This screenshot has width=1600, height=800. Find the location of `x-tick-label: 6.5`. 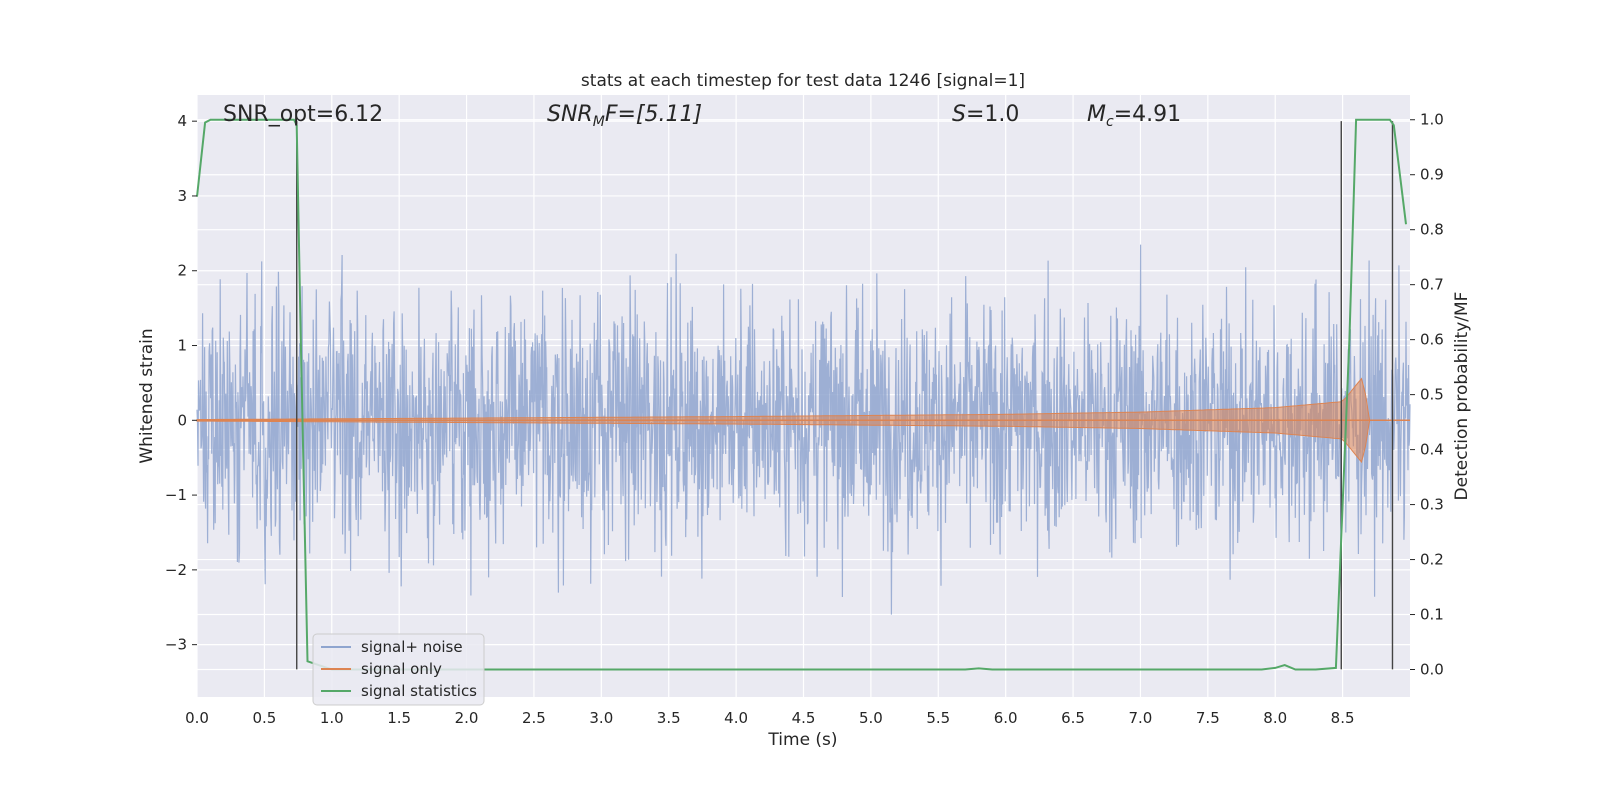

x-tick-label: 6.5 is located at coordinates (1073, 718).